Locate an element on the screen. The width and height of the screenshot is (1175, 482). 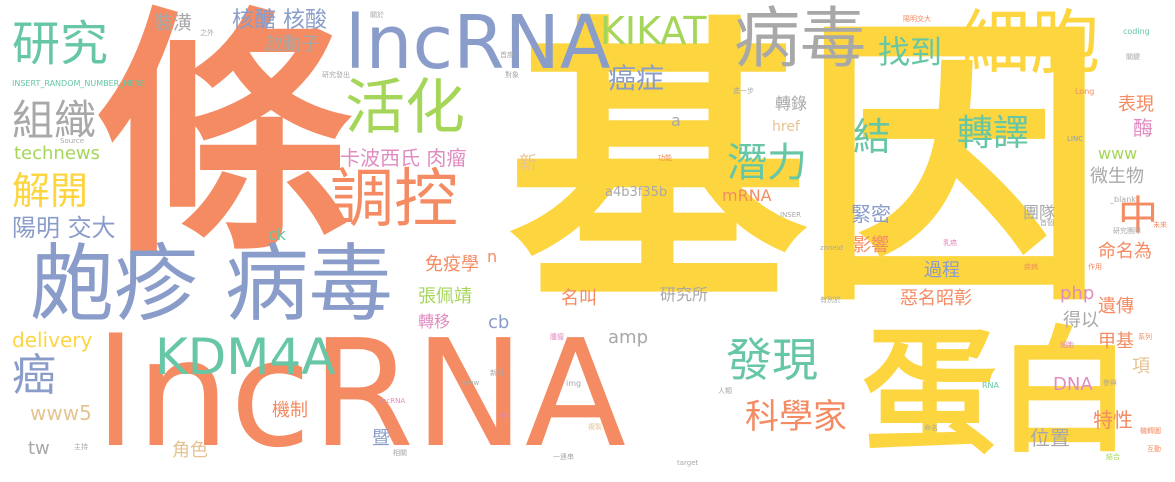
word-tiny-11: 作用 is located at coordinates (1095, 267).